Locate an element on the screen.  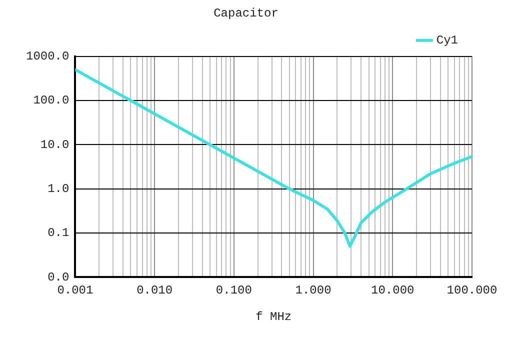
y-tick-label: 0.1 is located at coordinates (59, 233).